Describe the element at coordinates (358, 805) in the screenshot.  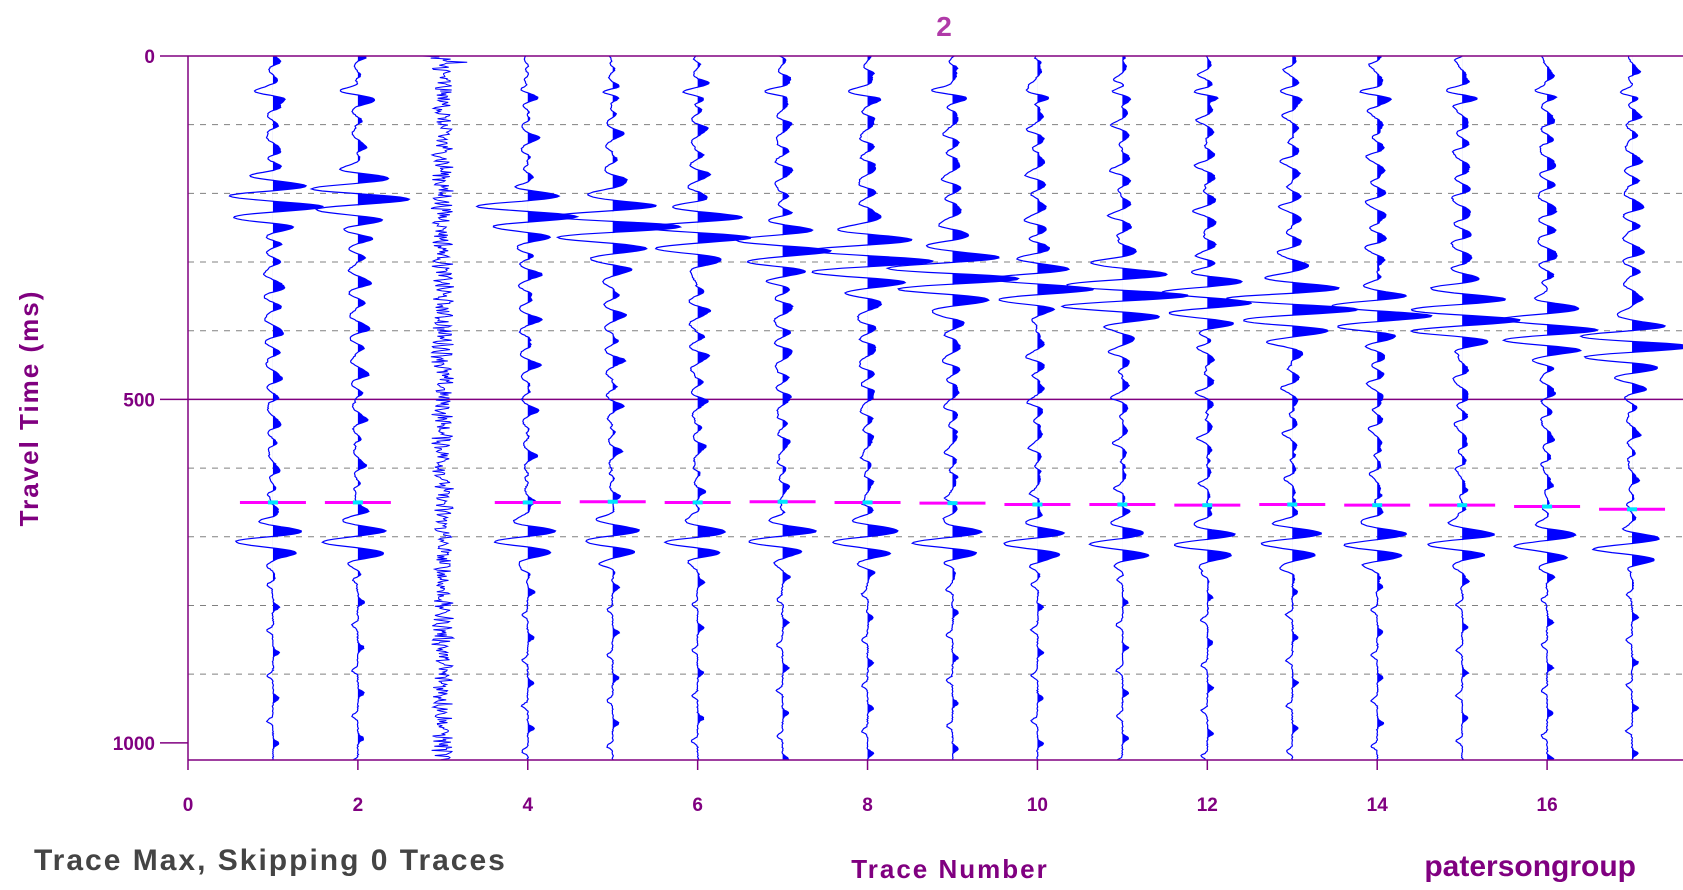
I see `x-tick-label: 2` at that location.